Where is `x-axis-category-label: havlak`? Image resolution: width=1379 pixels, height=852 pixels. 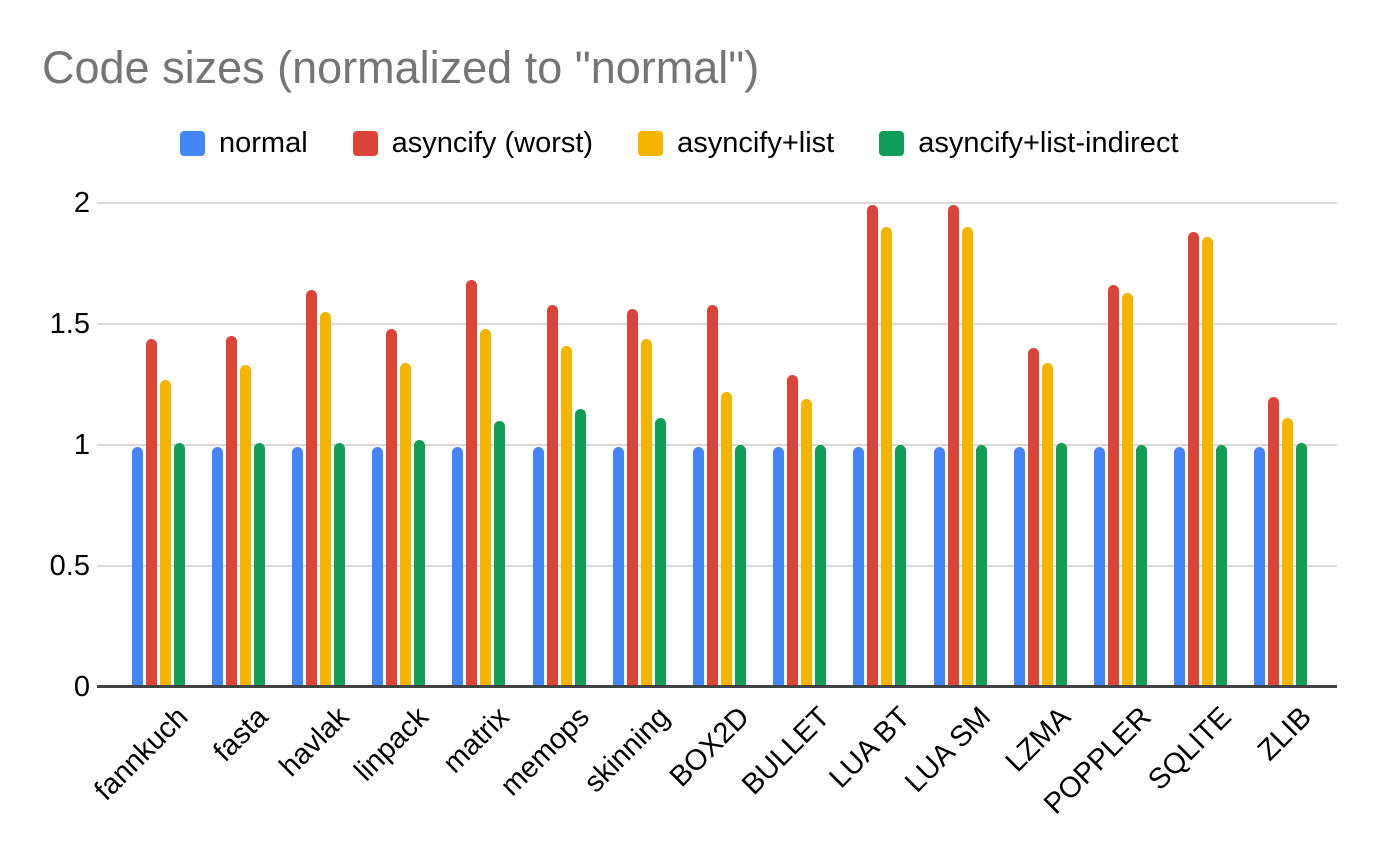
x-axis-category-label: havlak is located at coordinates (314, 742).